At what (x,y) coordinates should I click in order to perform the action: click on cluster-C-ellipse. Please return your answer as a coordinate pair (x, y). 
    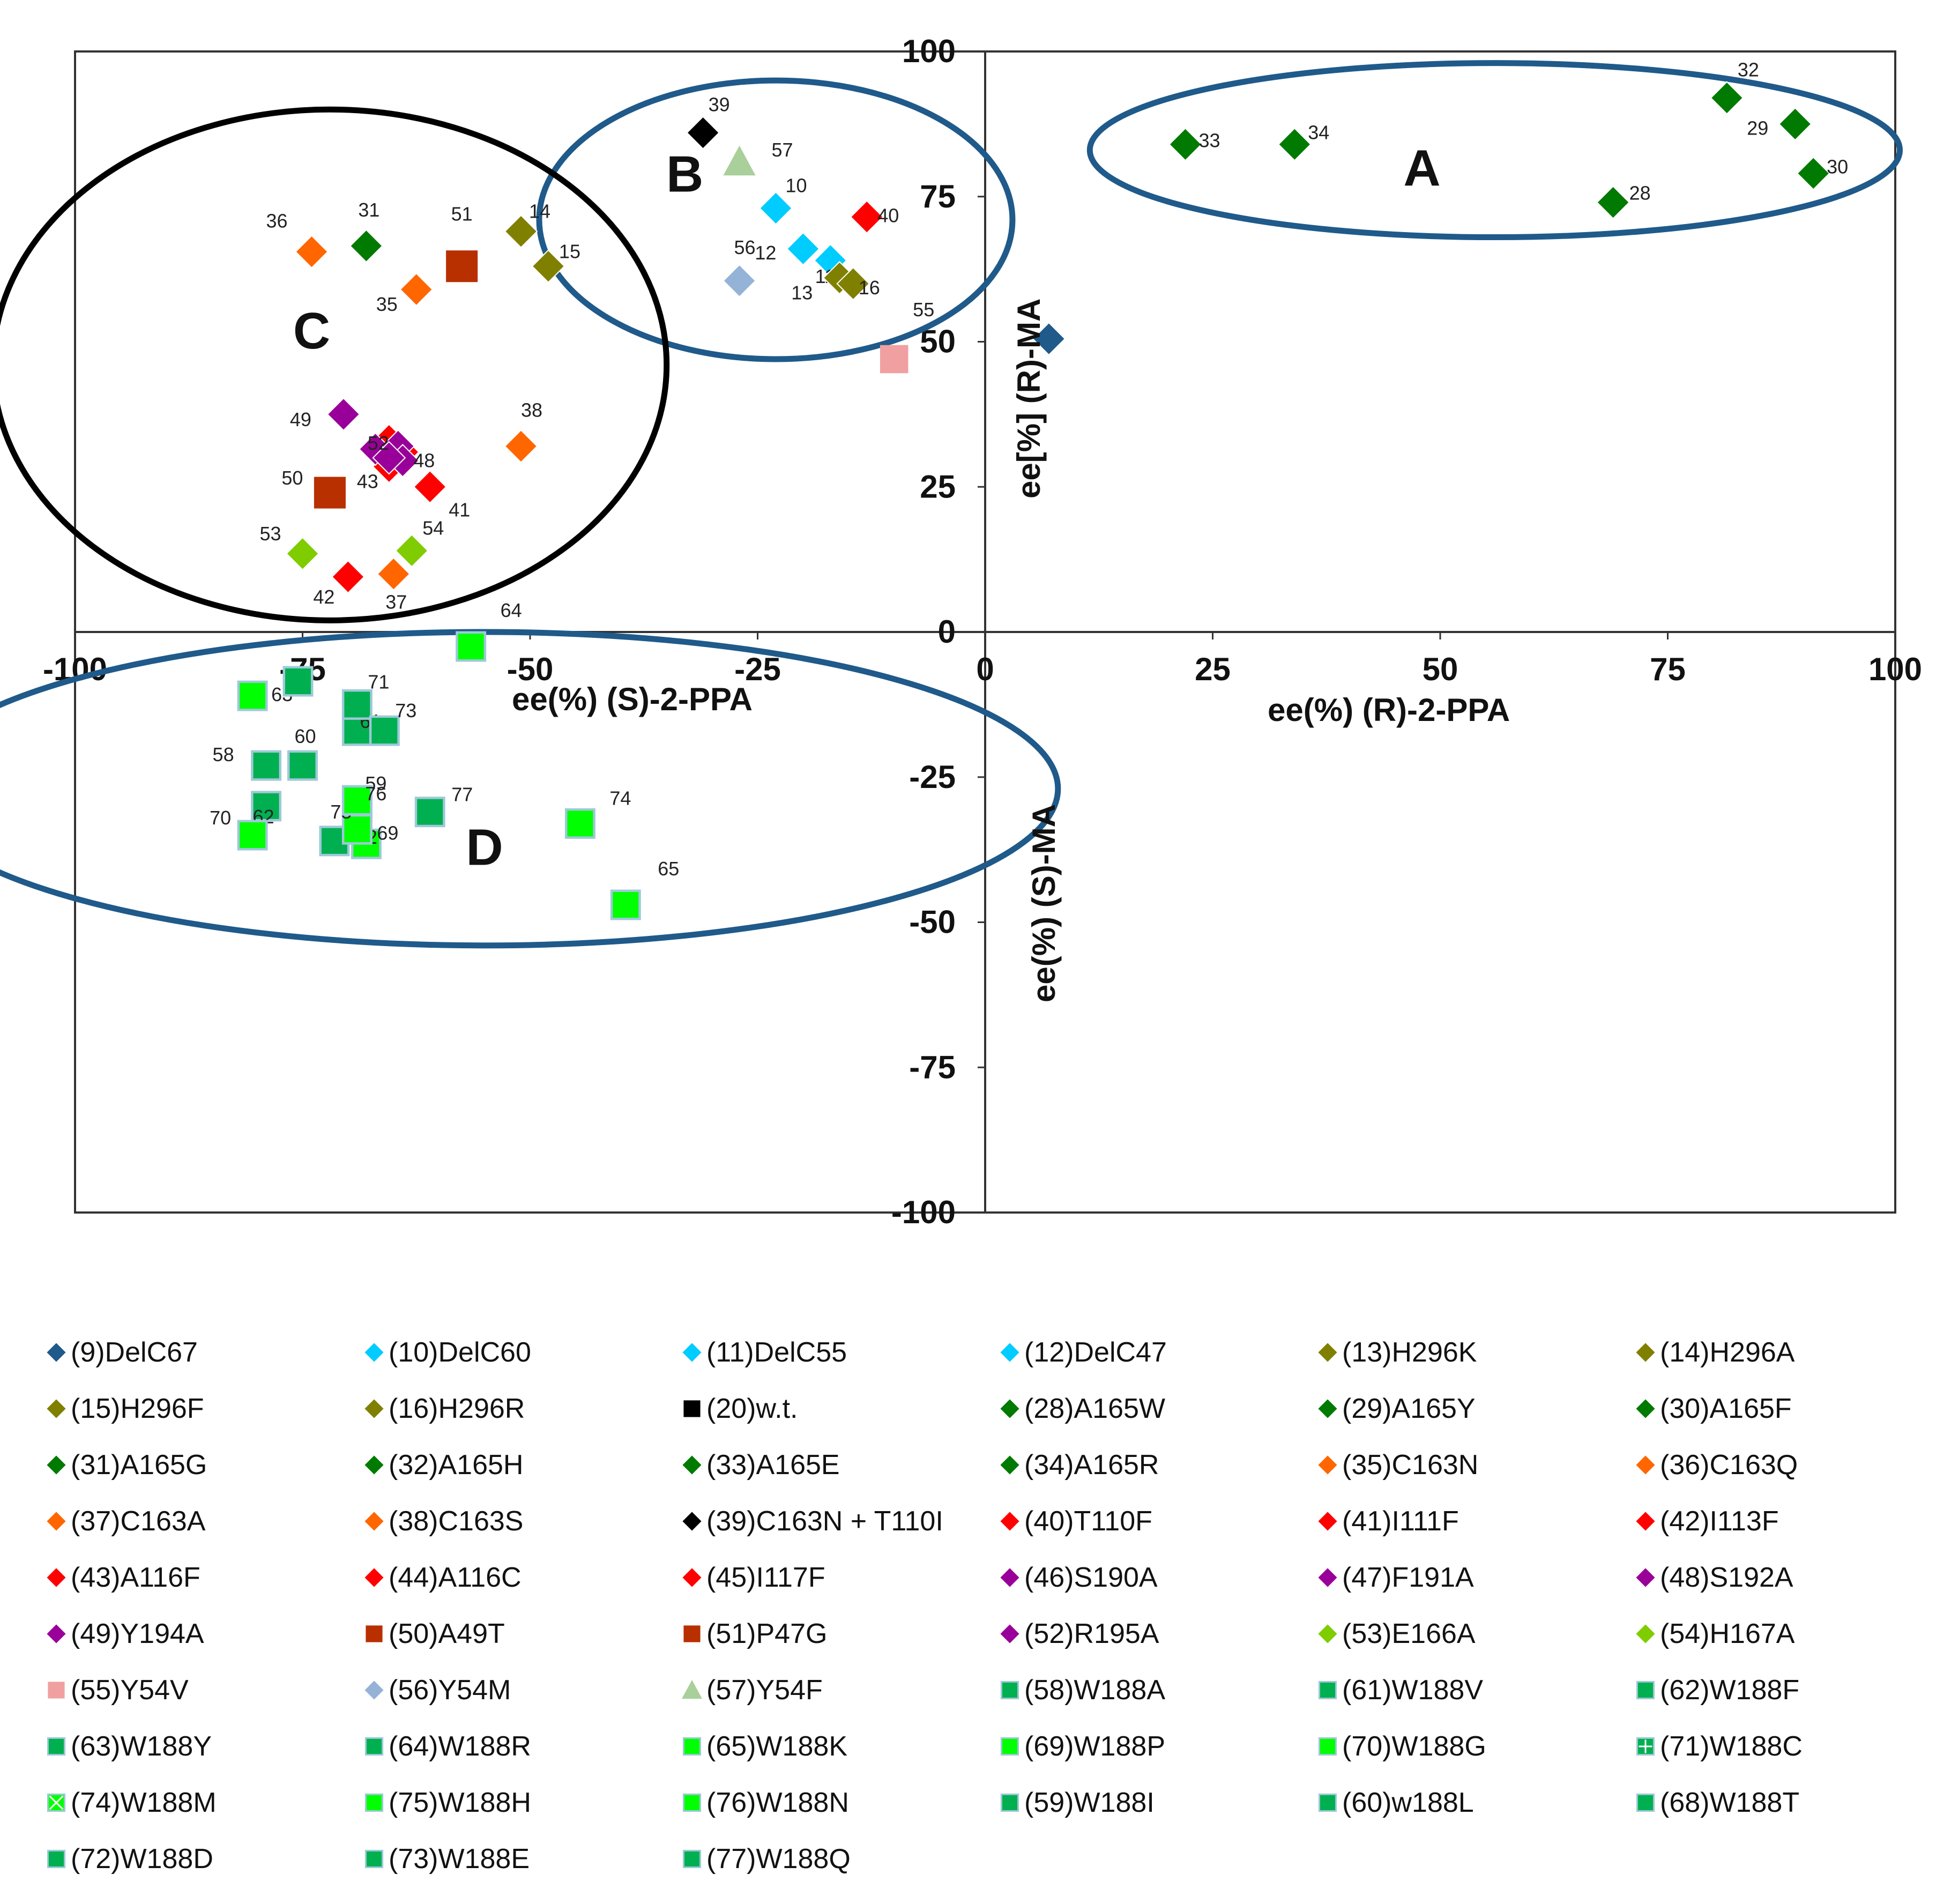
    Looking at the image, I should click on (335, 364).